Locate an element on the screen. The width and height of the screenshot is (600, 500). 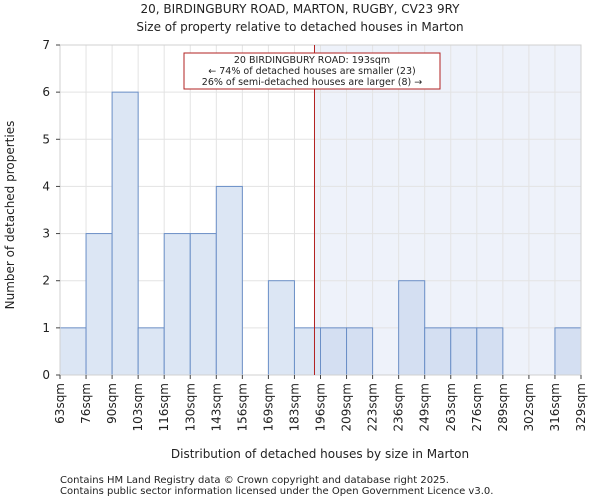
x-tick-label: 329sqm is located at coordinates (581, 407).